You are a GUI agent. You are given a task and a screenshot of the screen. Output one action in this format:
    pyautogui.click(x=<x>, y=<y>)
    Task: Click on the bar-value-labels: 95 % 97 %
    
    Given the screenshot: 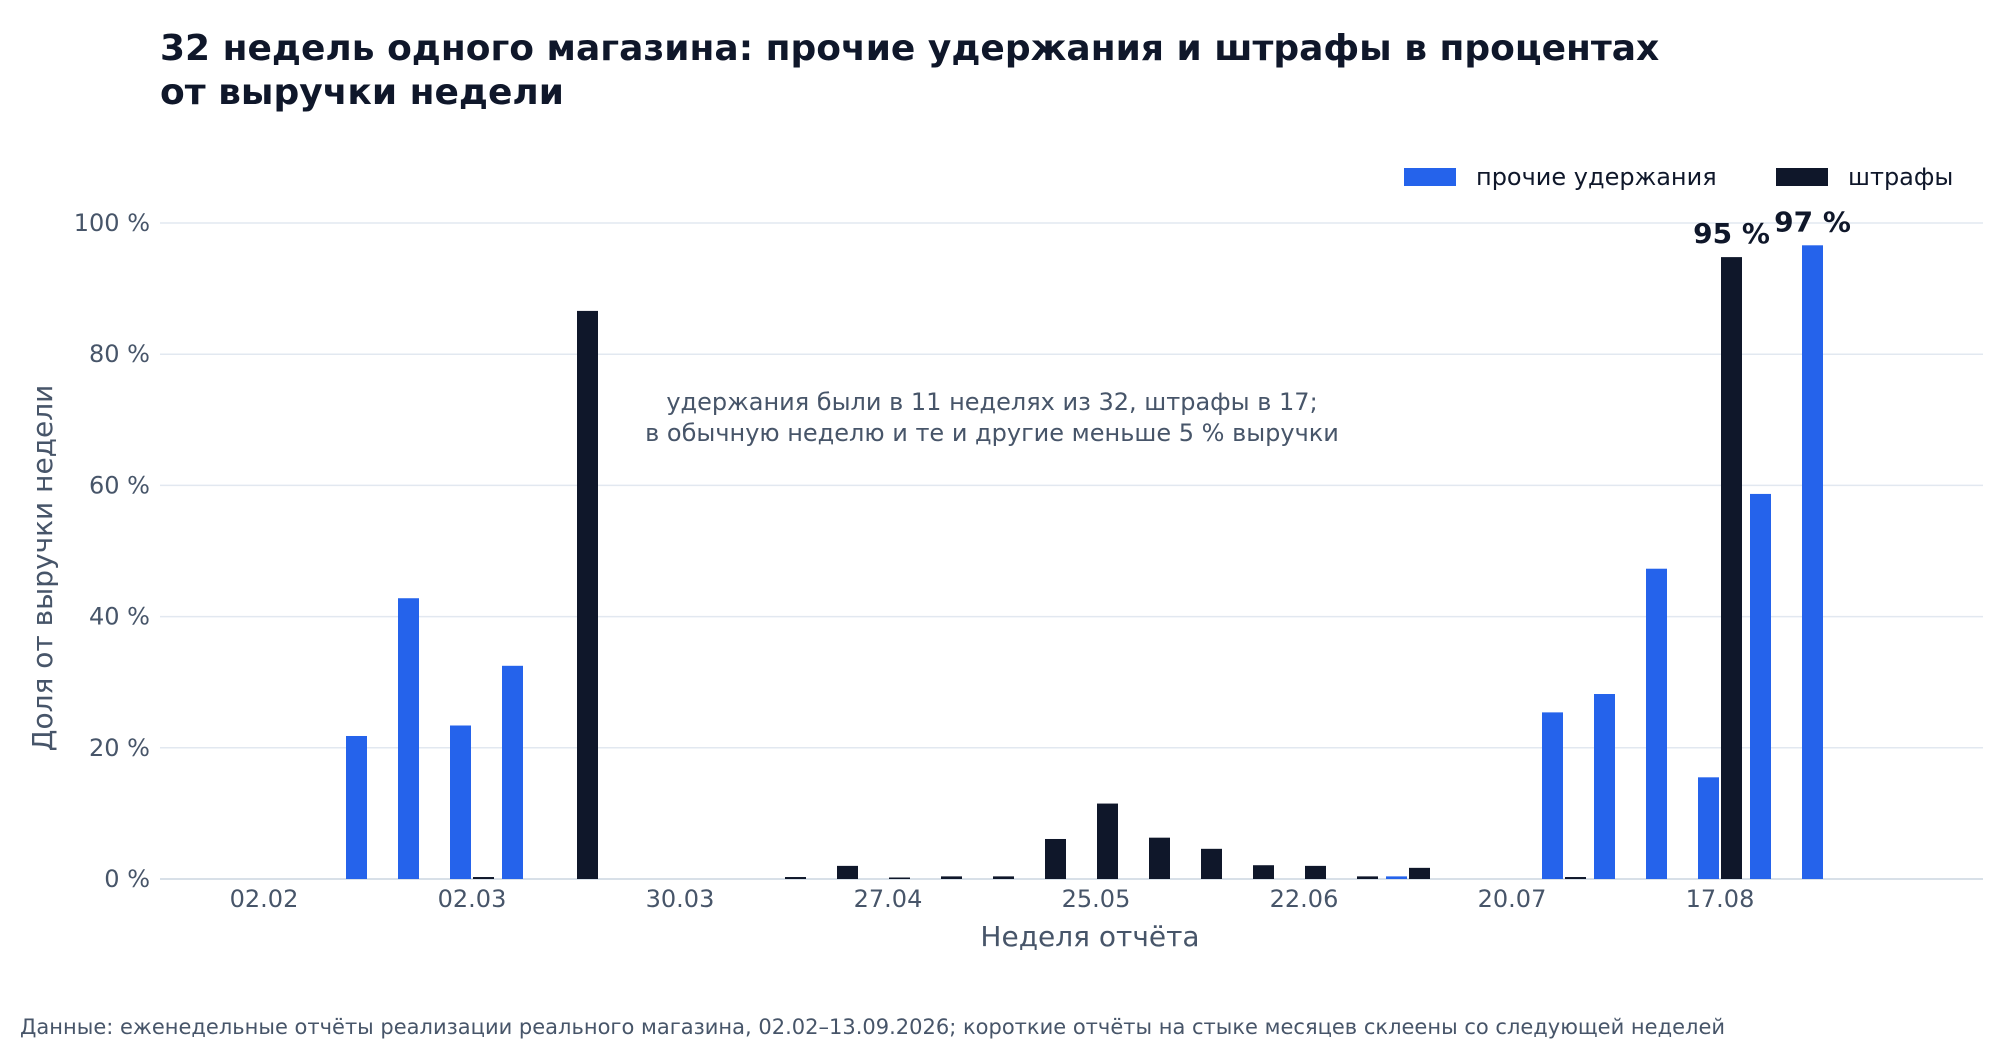 What is the action you would take?
    pyautogui.click(x=1772, y=227)
    